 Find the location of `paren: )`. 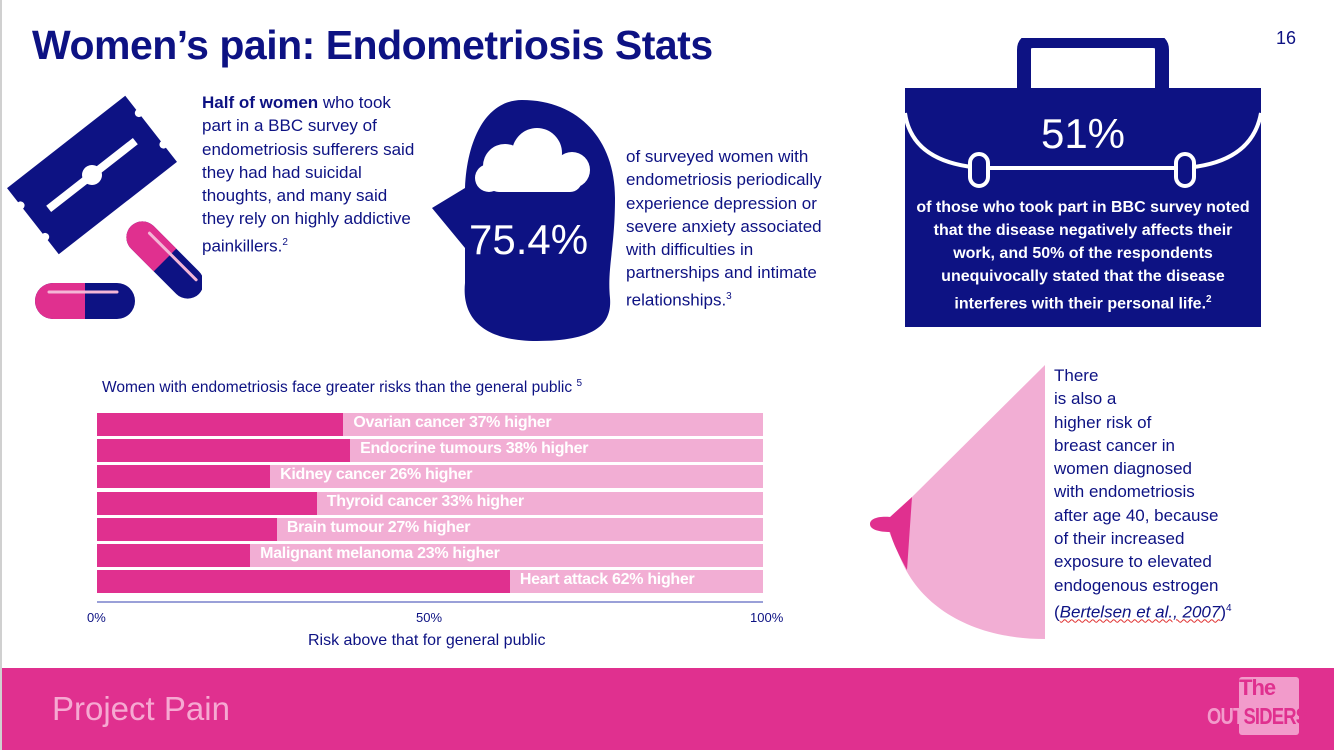

paren: ) is located at coordinates (1223, 612).